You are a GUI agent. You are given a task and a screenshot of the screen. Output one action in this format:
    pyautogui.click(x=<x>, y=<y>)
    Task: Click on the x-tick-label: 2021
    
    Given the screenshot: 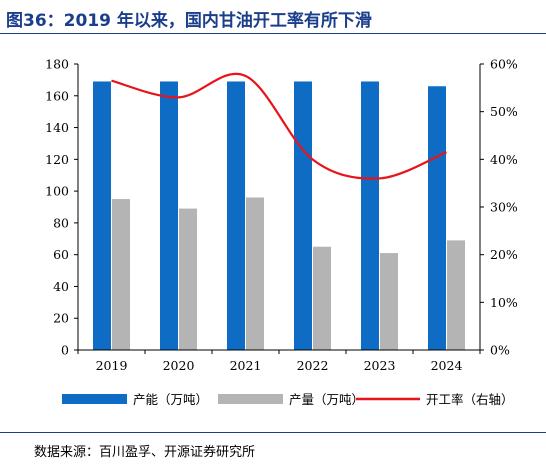 What is the action you would take?
    pyautogui.click(x=246, y=365)
    